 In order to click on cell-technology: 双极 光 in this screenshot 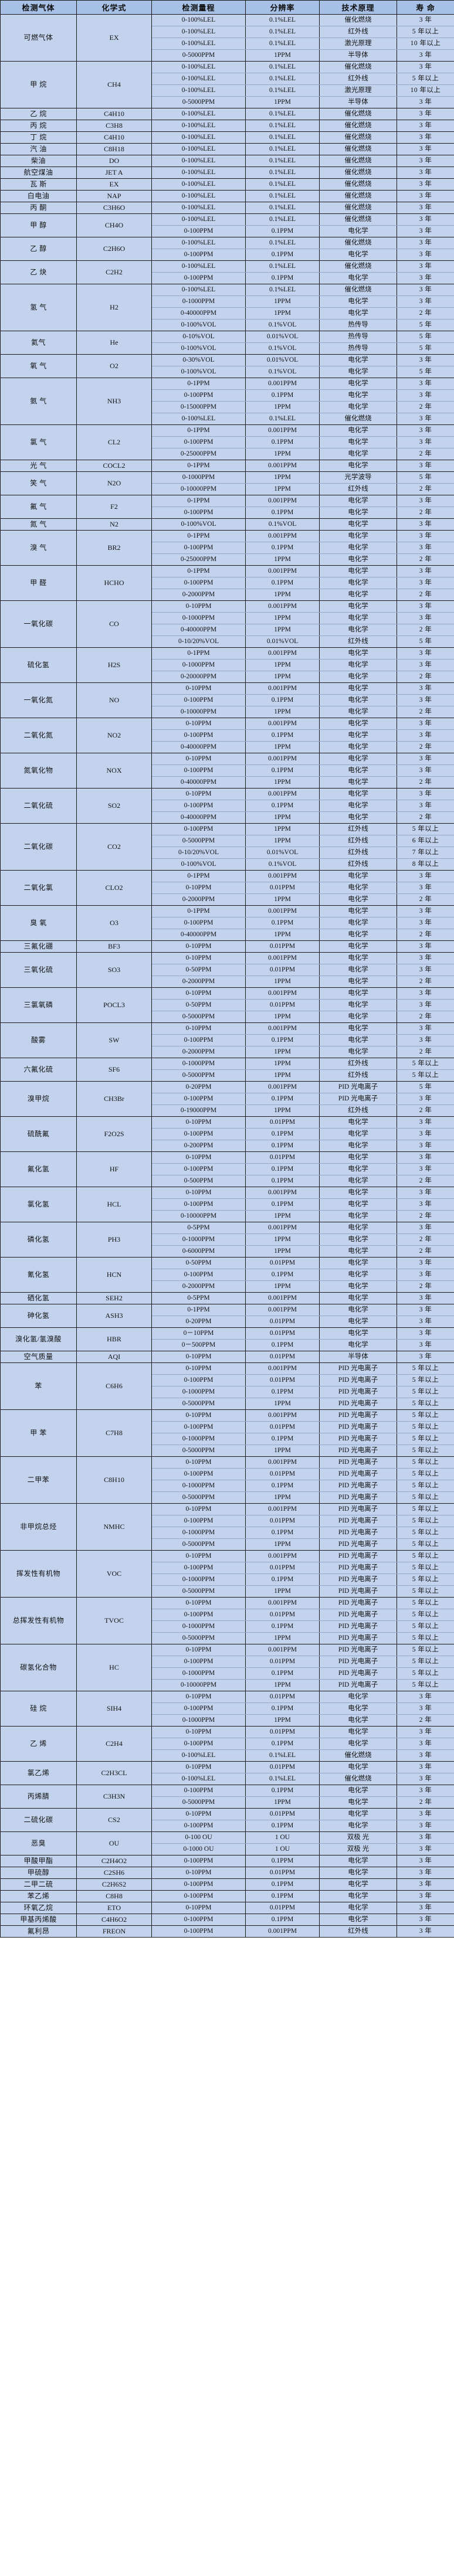, I will do `click(358, 1849)`.